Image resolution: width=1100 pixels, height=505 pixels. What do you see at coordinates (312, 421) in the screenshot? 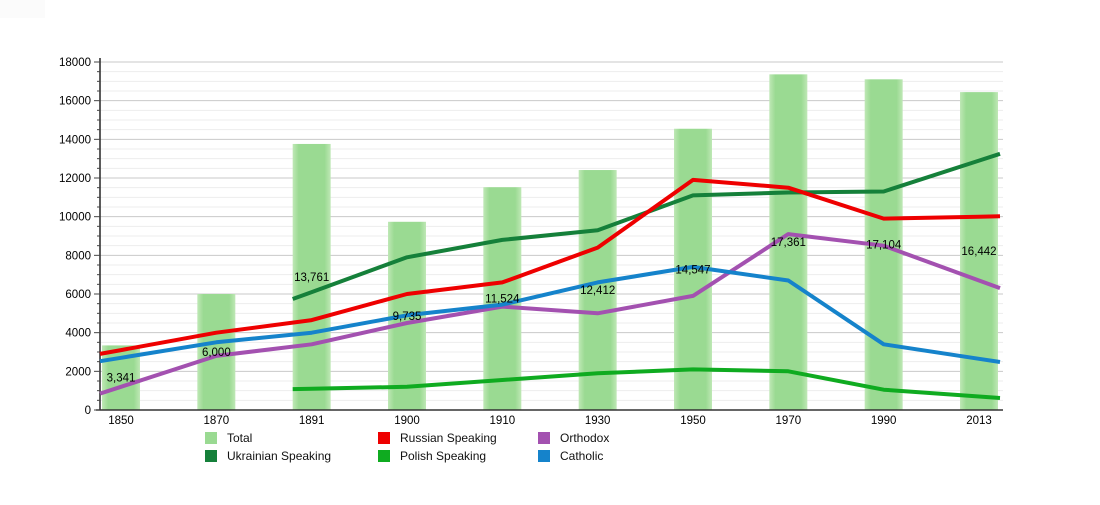
I see `x-axis-label: 1891` at bounding box center [312, 421].